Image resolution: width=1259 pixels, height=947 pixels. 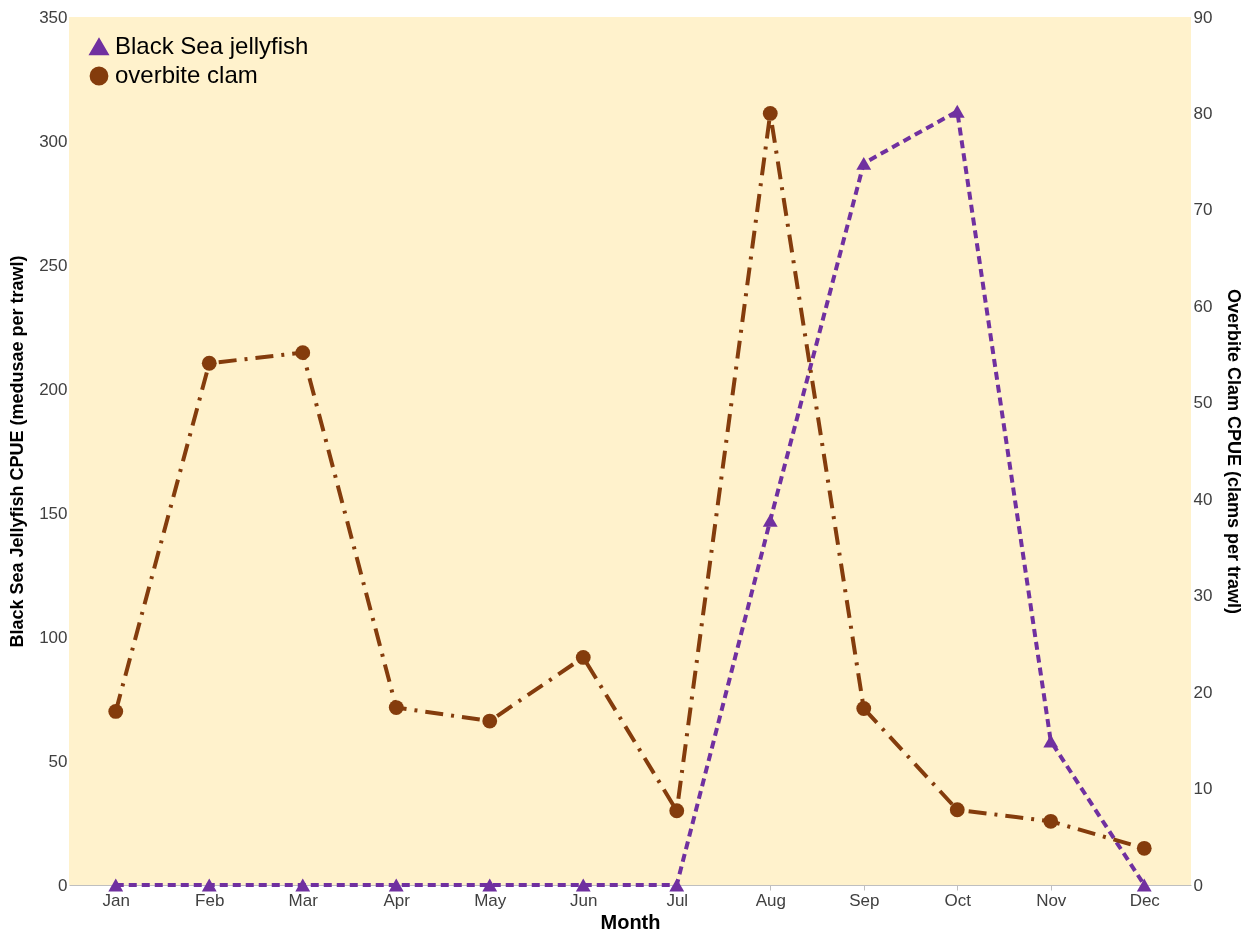 I want to click on y2-tick-label: 0, so click(x=1198, y=885).